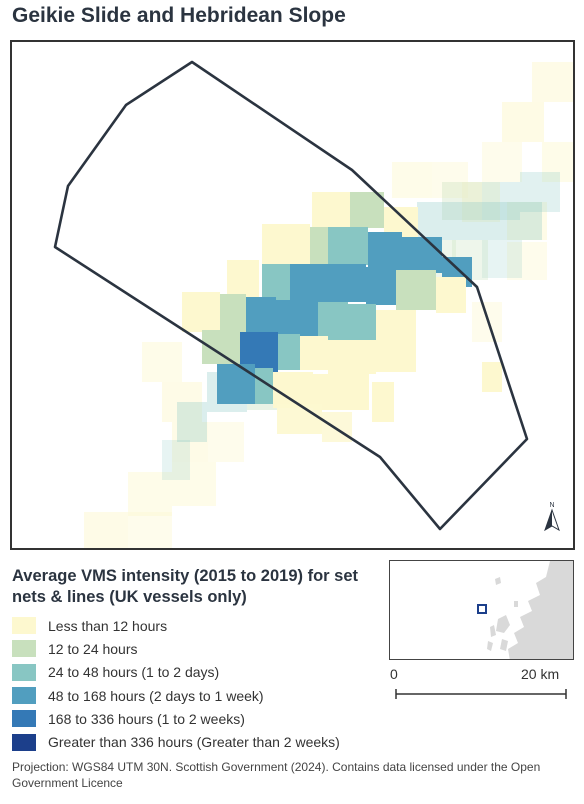 This screenshot has width=584, height=804. Describe the element at coordinates (530, 610) in the screenshot. I see `inset-land` at that location.